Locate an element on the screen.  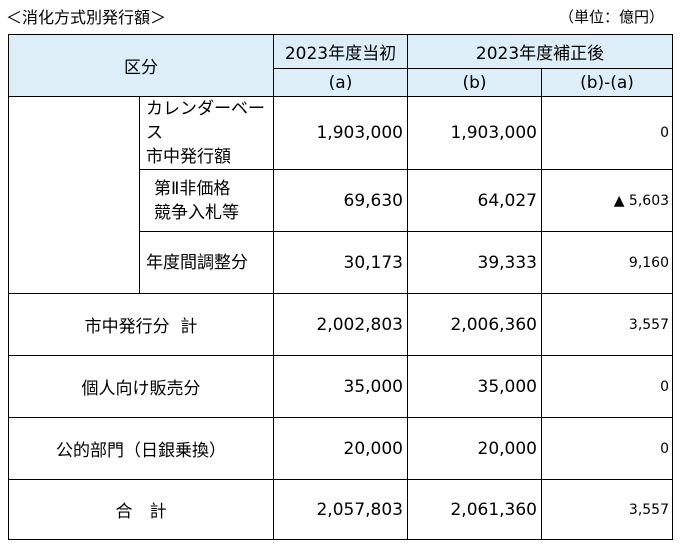
value-b: 64,027 is located at coordinates (474, 200).